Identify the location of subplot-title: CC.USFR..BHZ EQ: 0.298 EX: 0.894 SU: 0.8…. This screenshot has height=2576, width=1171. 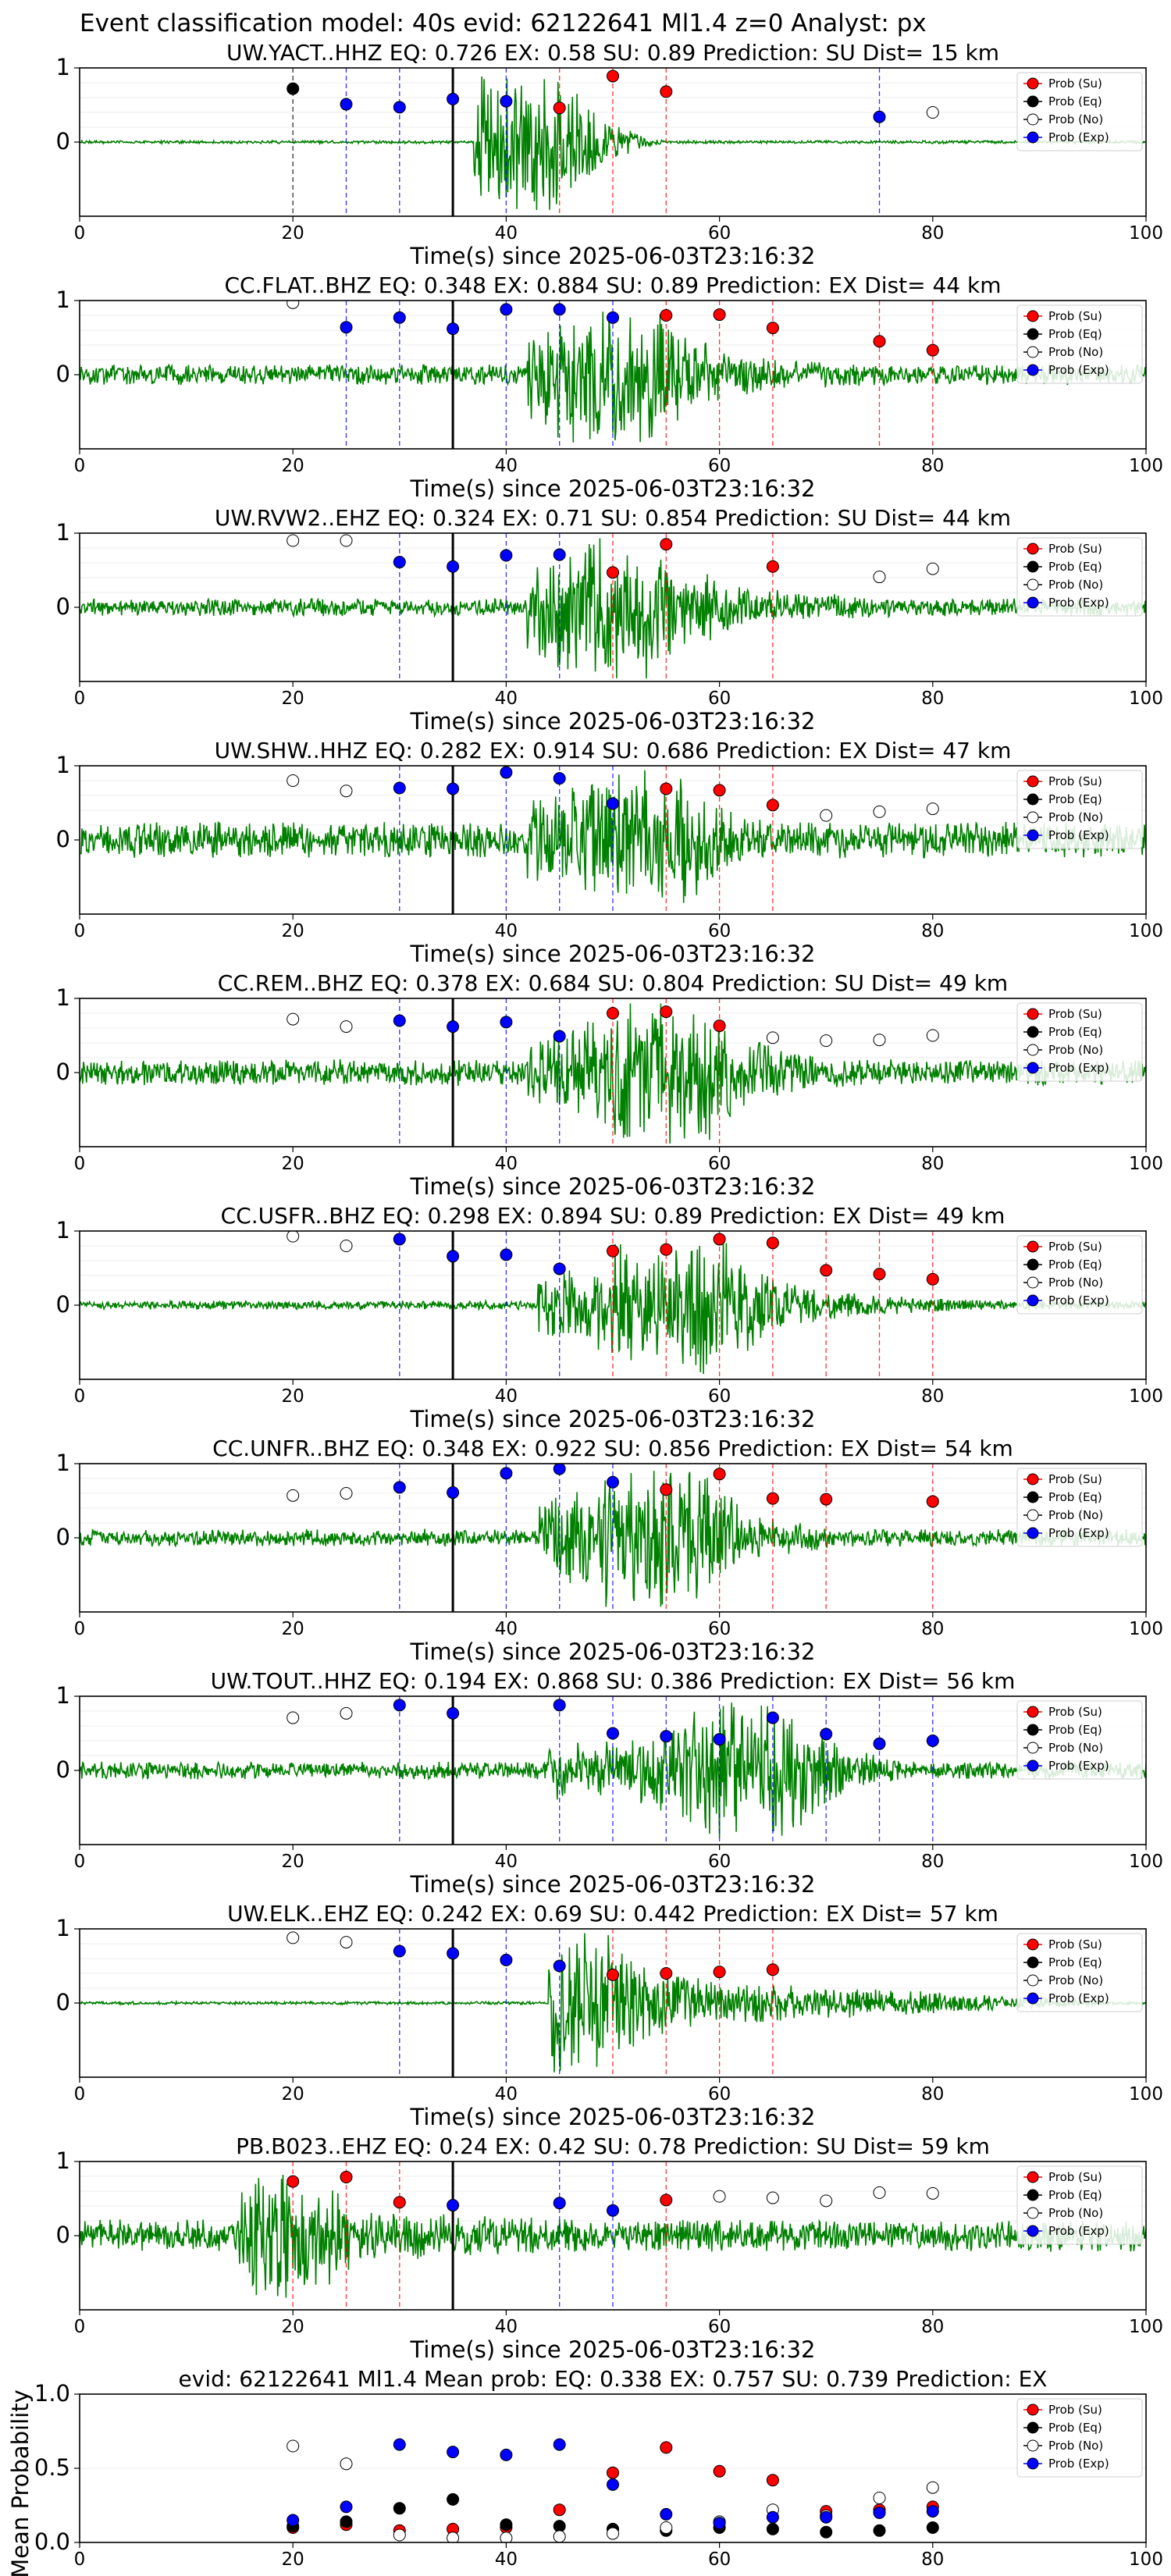
(613, 1216).